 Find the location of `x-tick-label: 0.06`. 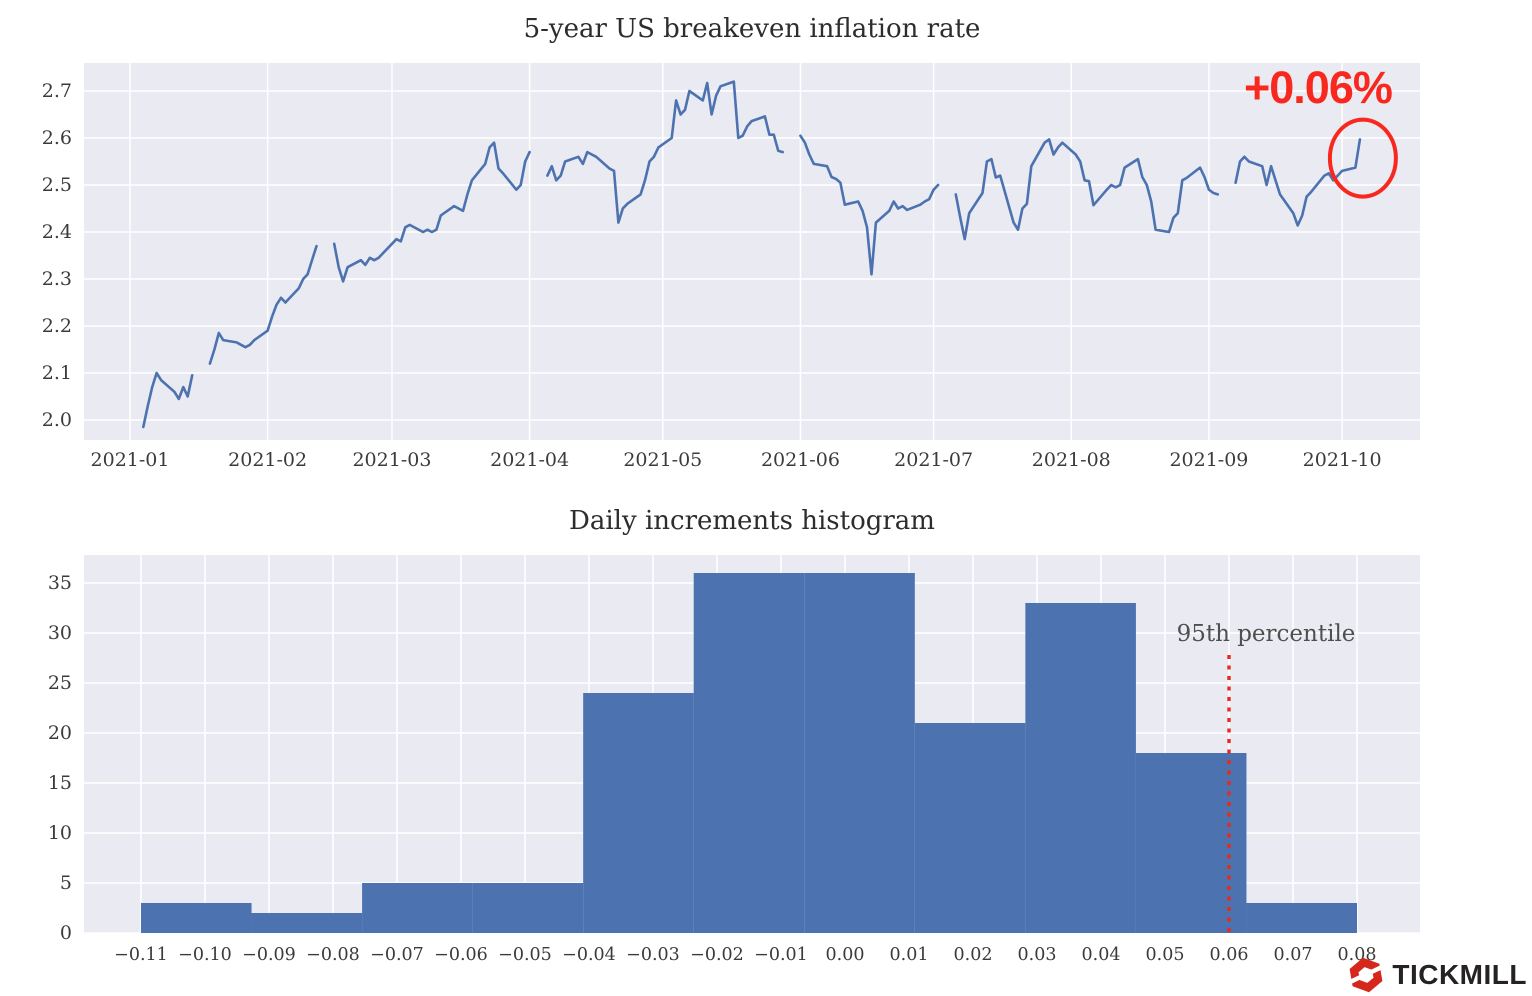

x-tick-label: 0.06 is located at coordinates (1229, 955).